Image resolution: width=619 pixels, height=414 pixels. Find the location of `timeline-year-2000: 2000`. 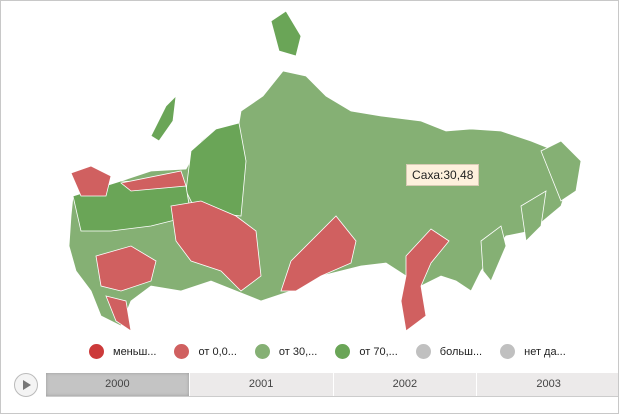

timeline-year-2000: 2000 is located at coordinates (118, 384).